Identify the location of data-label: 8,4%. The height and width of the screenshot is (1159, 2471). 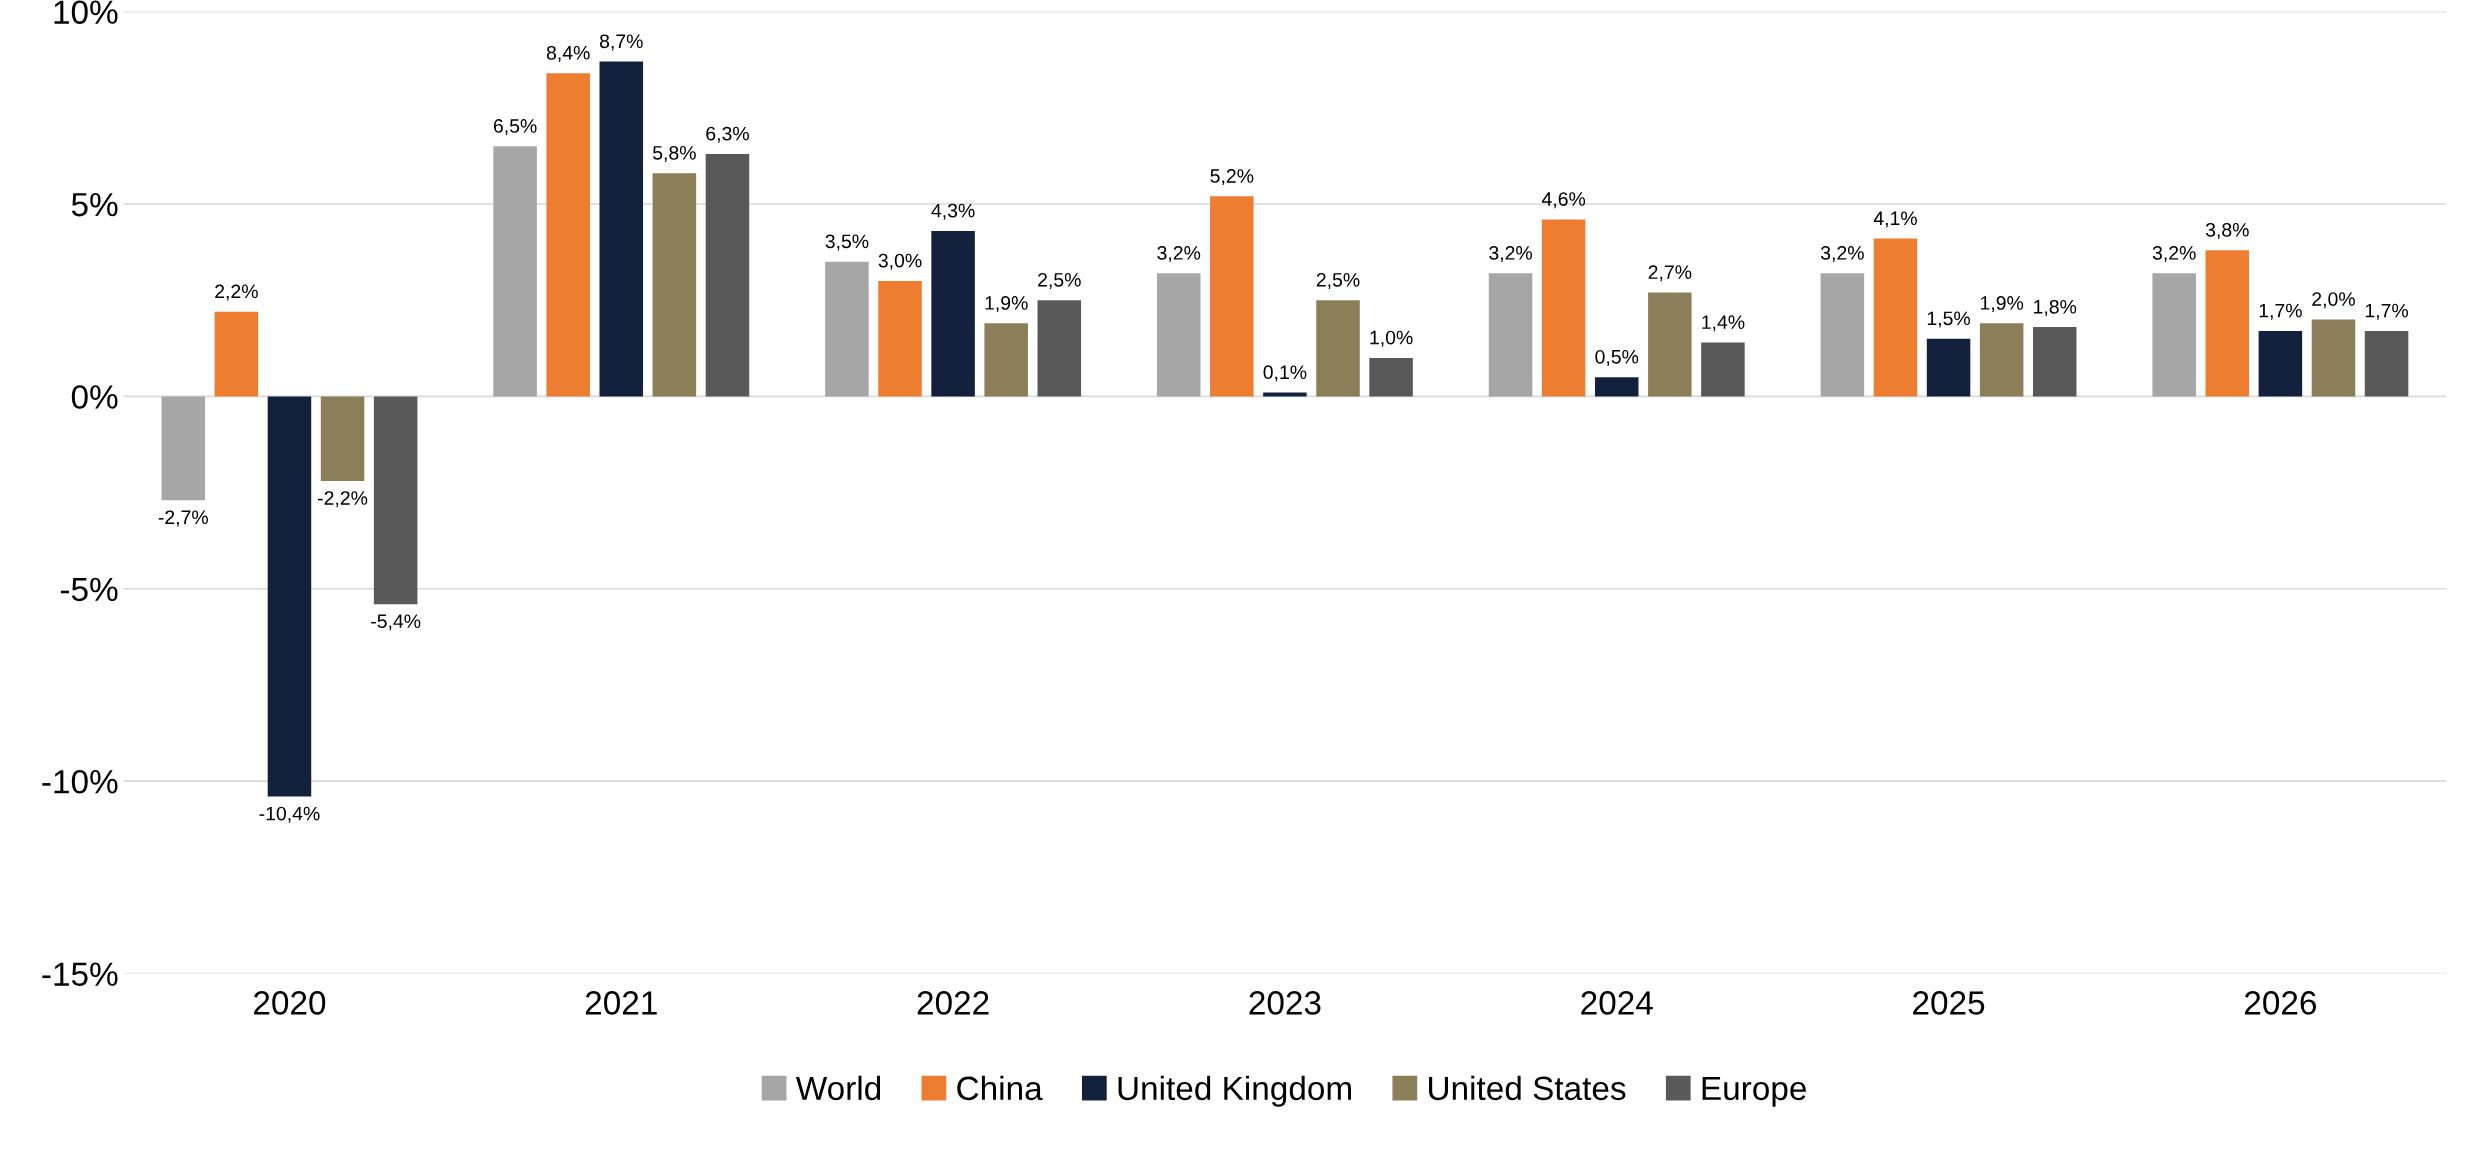
(568, 53).